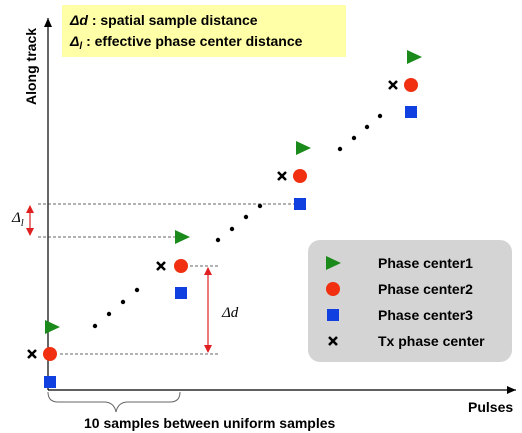 The height and width of the screenshot is (433, 522). Describe the element at coordinates (410, 301) in the screenshot. I see `legend-box` at that location.